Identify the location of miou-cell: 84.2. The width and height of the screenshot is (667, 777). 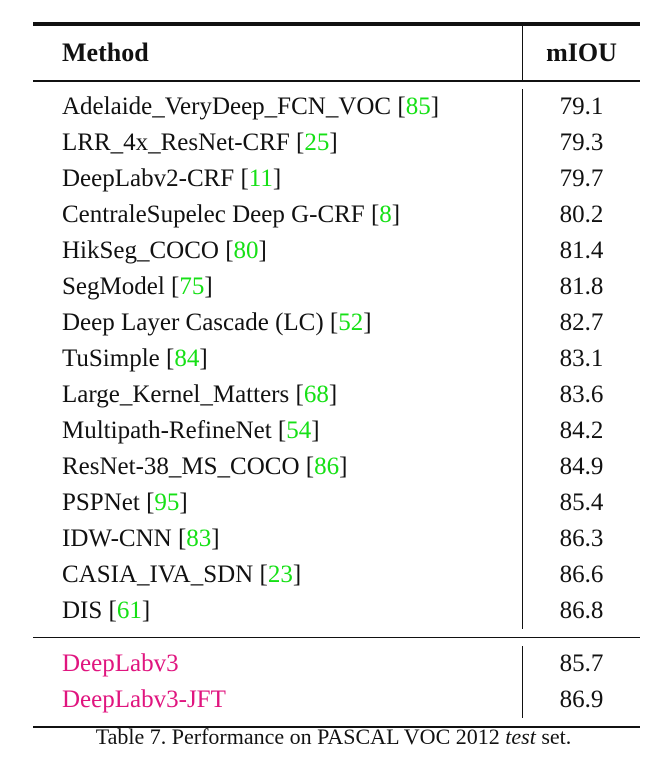
(581, 430).